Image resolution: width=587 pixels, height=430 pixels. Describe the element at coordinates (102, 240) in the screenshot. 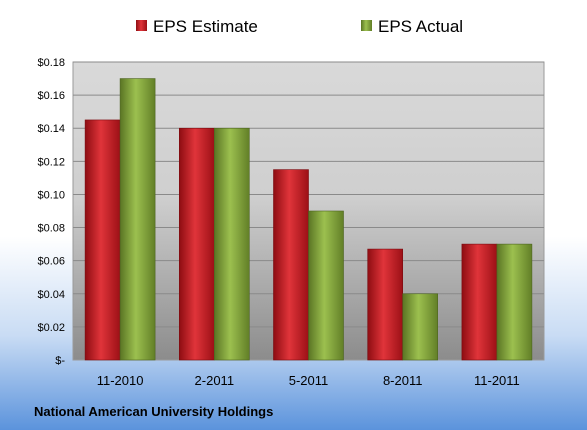

I see `bar-eps-estimate-11-2010` at that location.